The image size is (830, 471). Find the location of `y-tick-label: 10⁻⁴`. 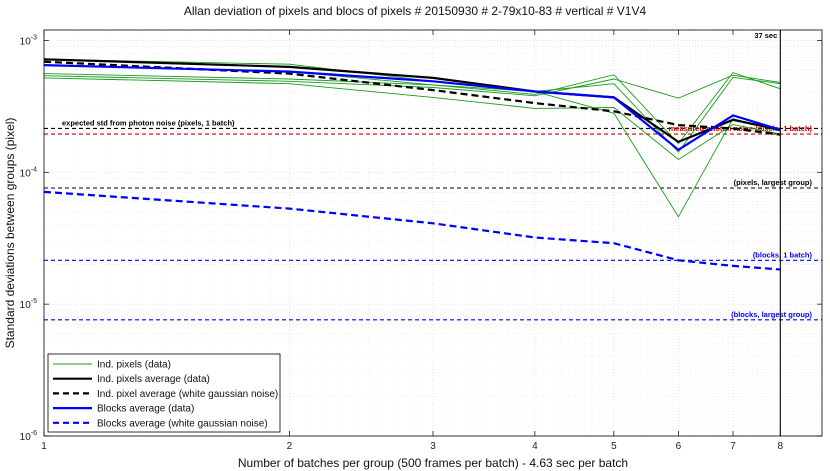

y-tick-label: 10⁻⁴ is located at coordinates (28, 172).